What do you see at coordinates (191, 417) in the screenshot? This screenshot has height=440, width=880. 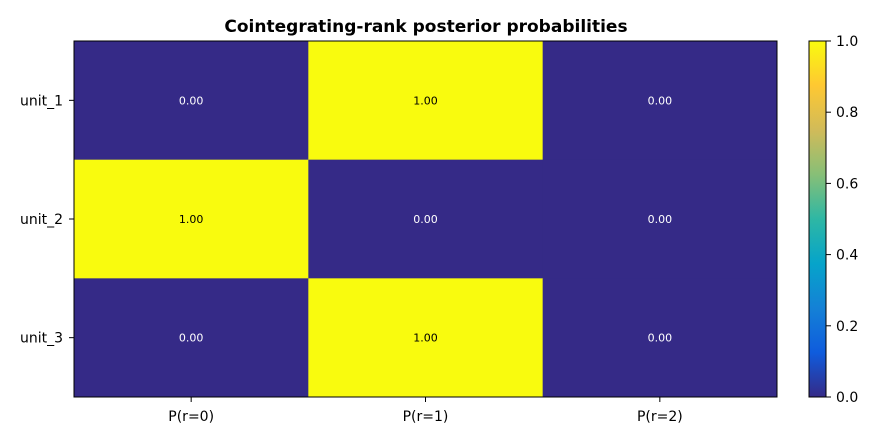 I see `x-tick-label: P(r=0)` at bounding box center [191, 417].